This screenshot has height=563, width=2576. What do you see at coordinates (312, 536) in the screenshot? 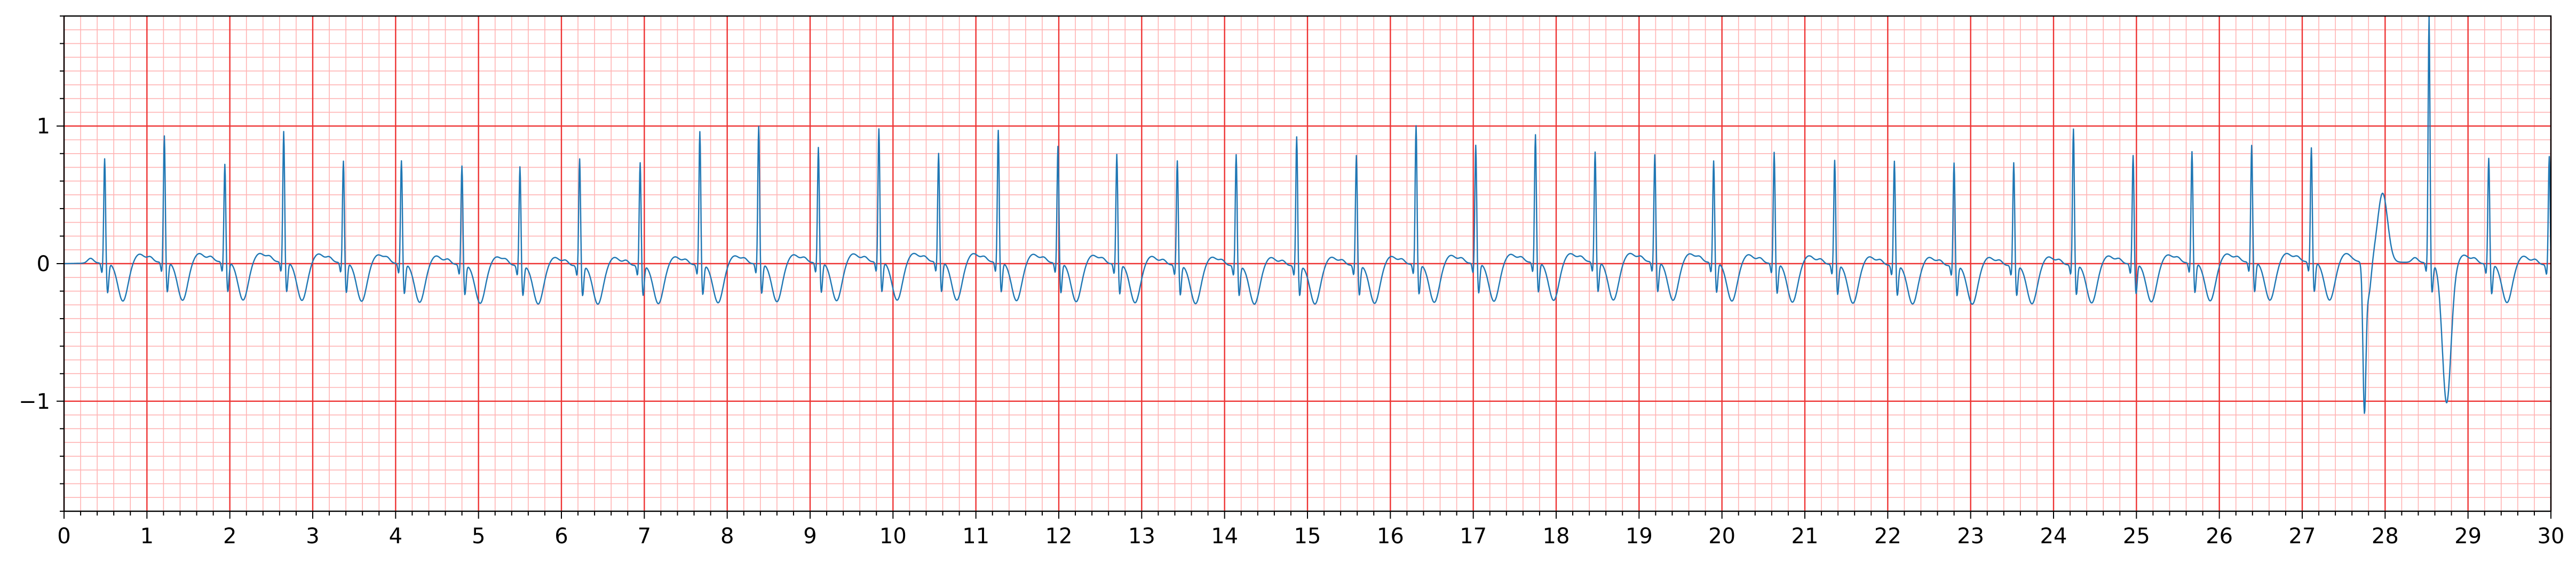
I see `x-tick-label: 3` at bounding box center [312, 536].